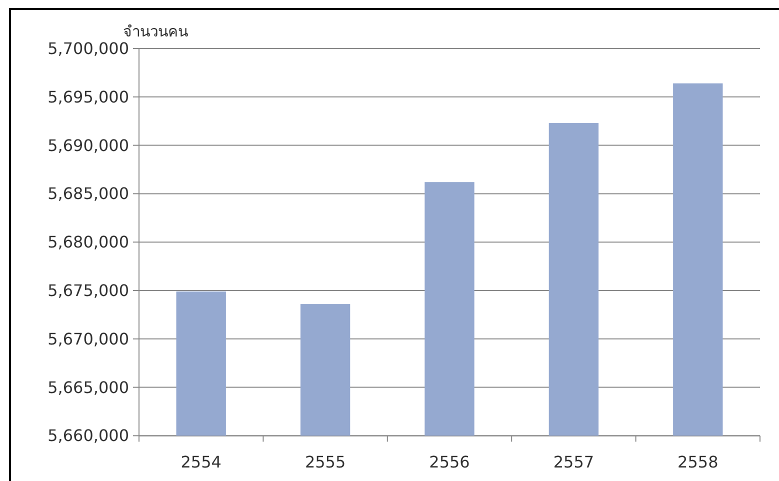 This screenshot has height=481, width=779. What do you see at coordinates (88, 194) in the screenshot?
I see `y-tick-label: 5,685,000` at bounding box center [88, 194].